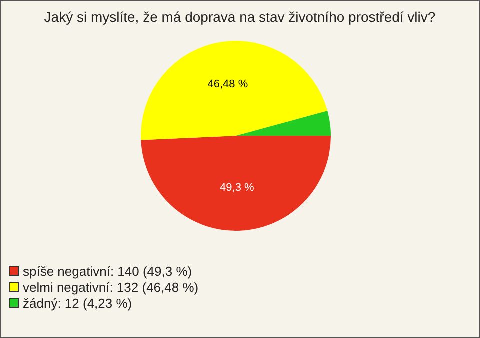 This screenshot has width=480, height=338. I want to click on legend-label: žádný: 12 (4,23 %), so click(77, 303).